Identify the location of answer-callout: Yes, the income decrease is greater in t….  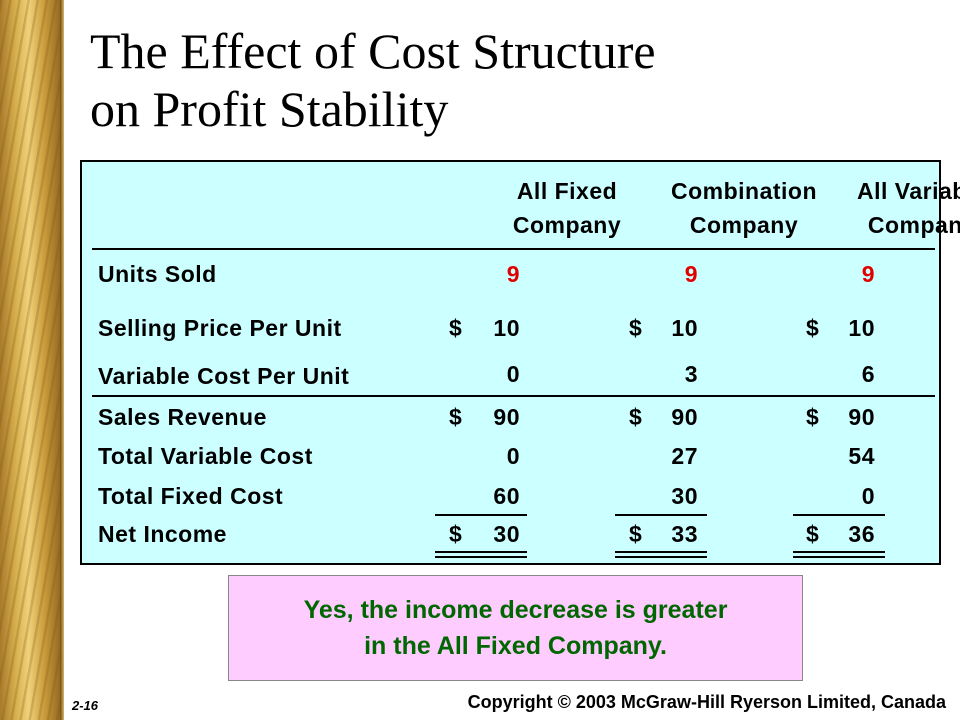
(515, 628).